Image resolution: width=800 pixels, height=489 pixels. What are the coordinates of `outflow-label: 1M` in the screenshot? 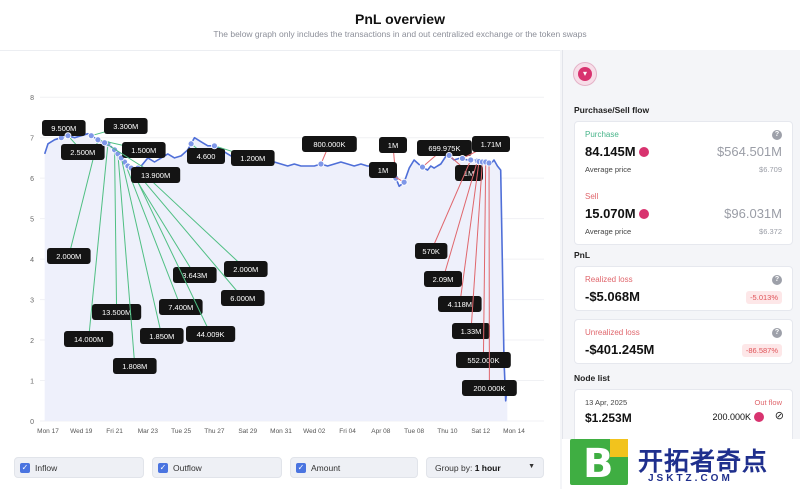 It's located at (469, 173).